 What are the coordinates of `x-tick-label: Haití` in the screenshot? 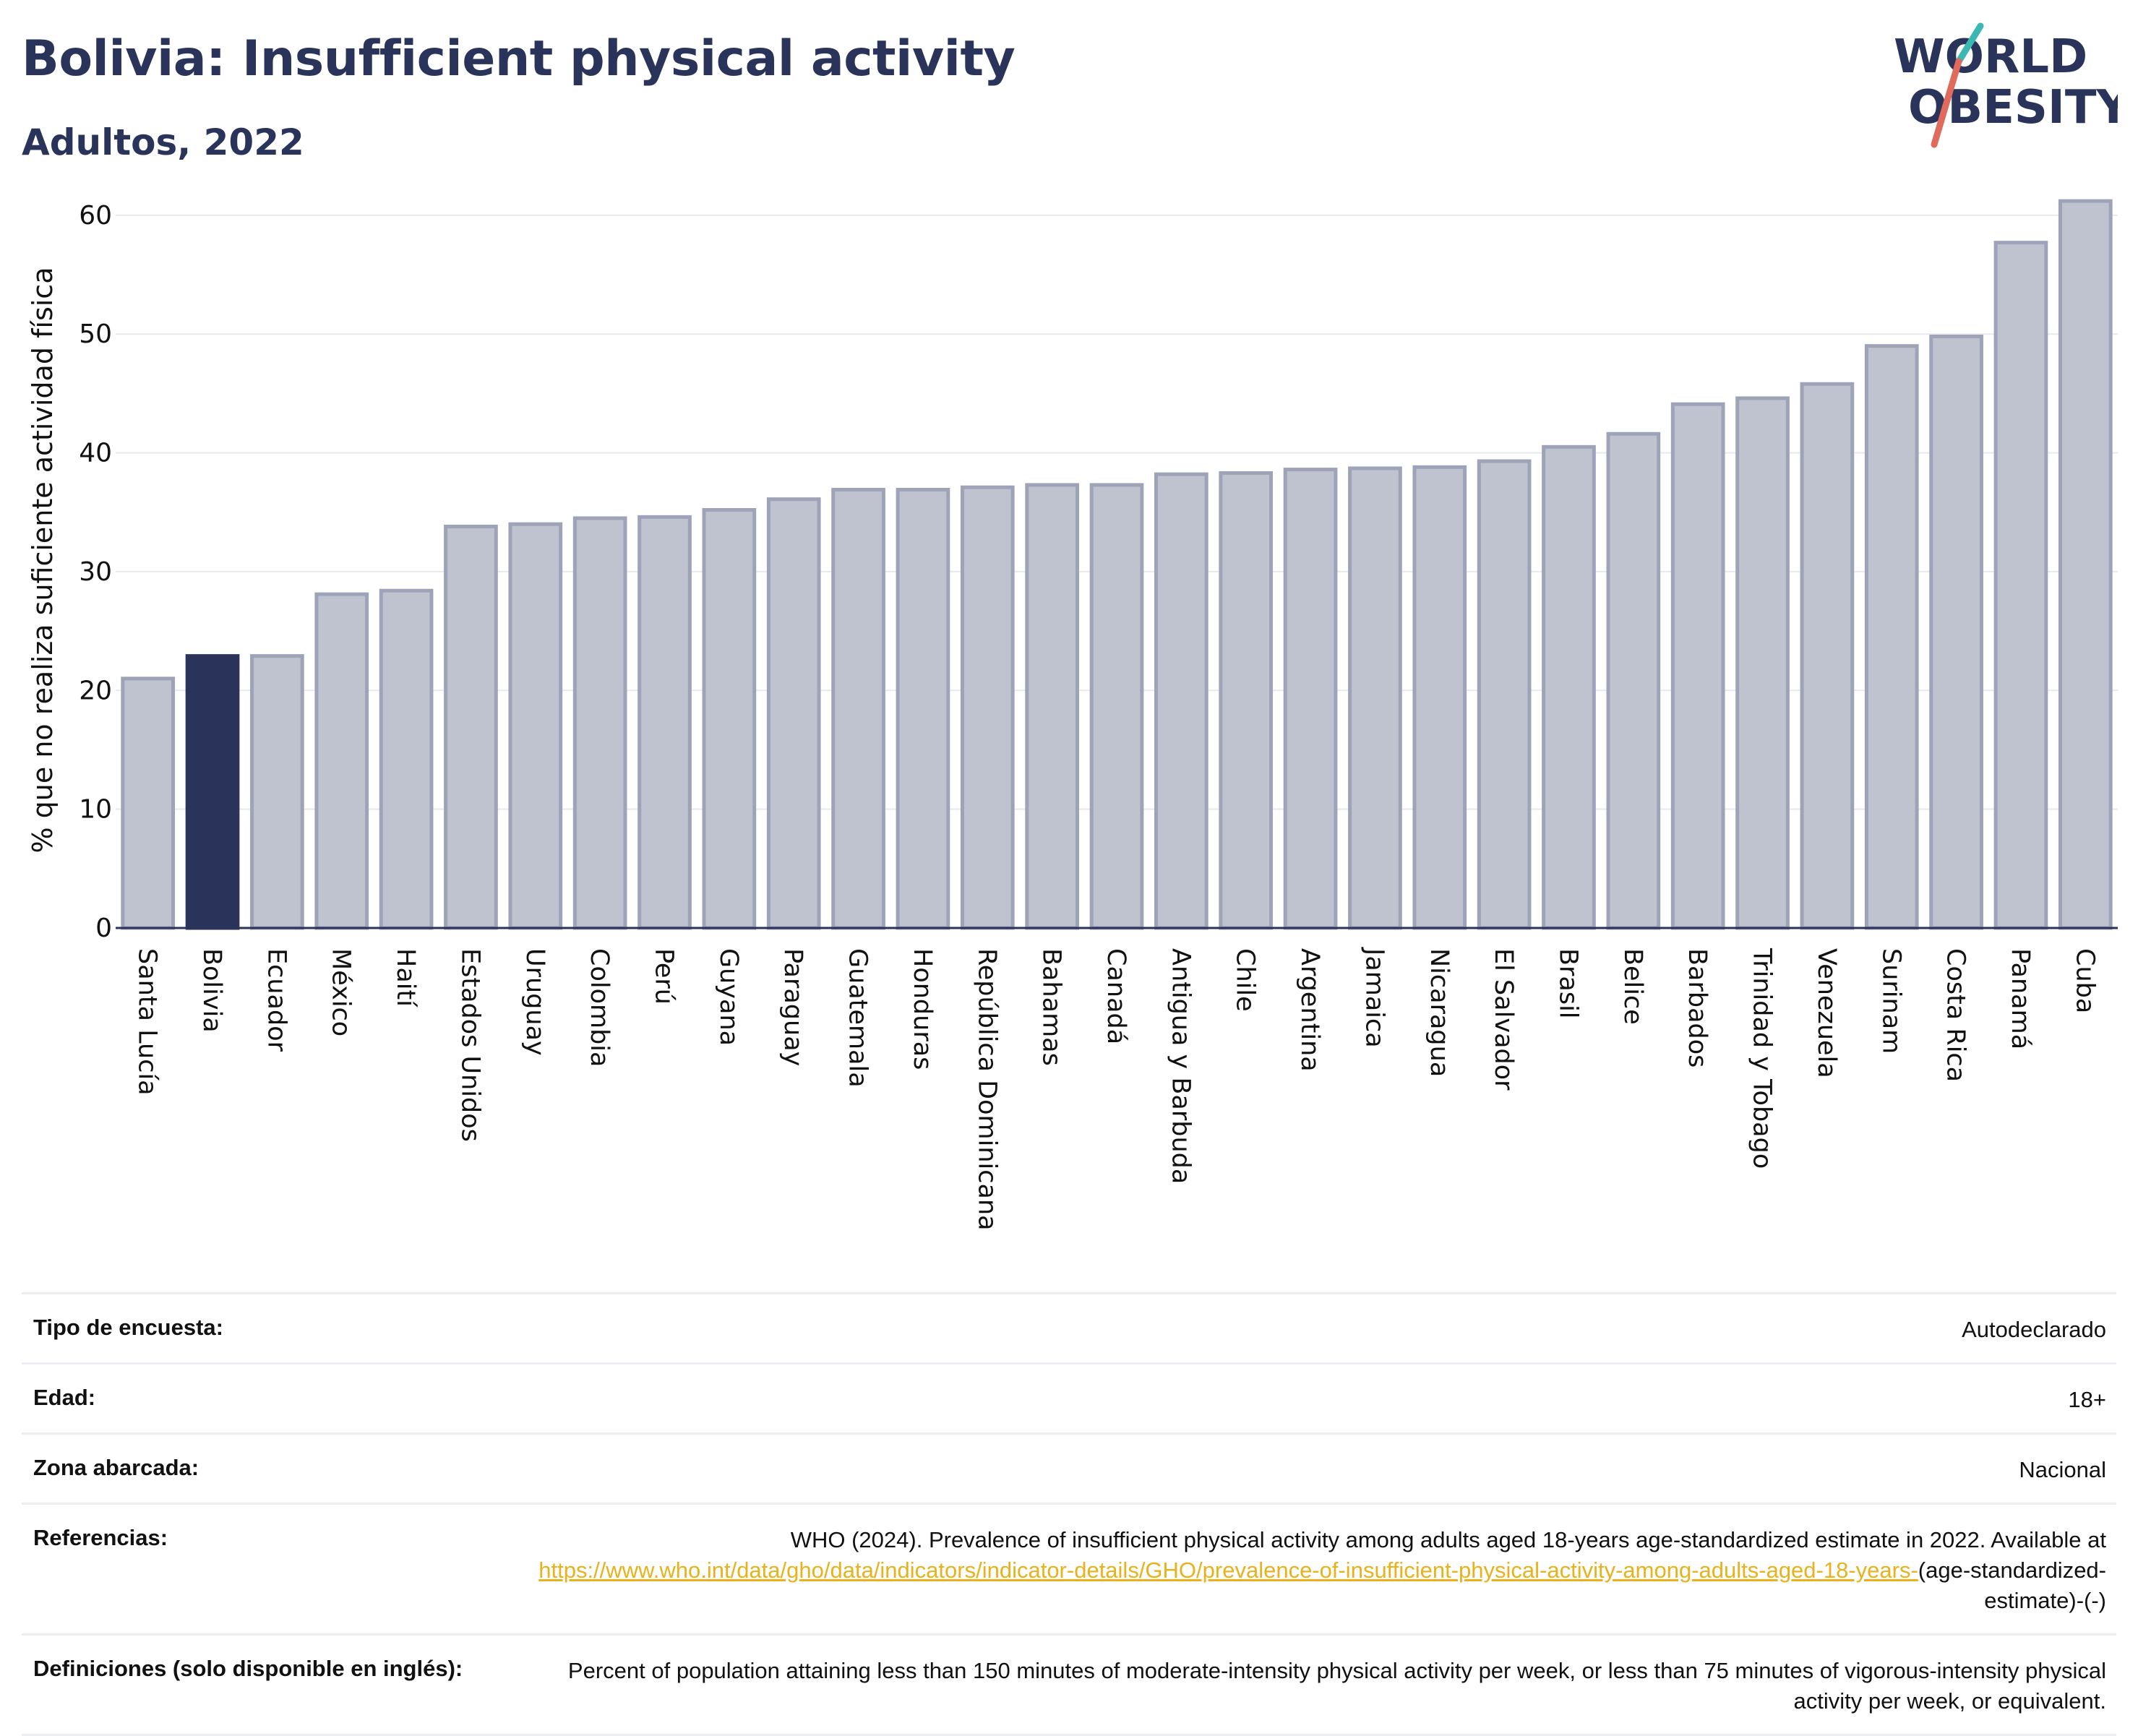 It's located at (406, 977).